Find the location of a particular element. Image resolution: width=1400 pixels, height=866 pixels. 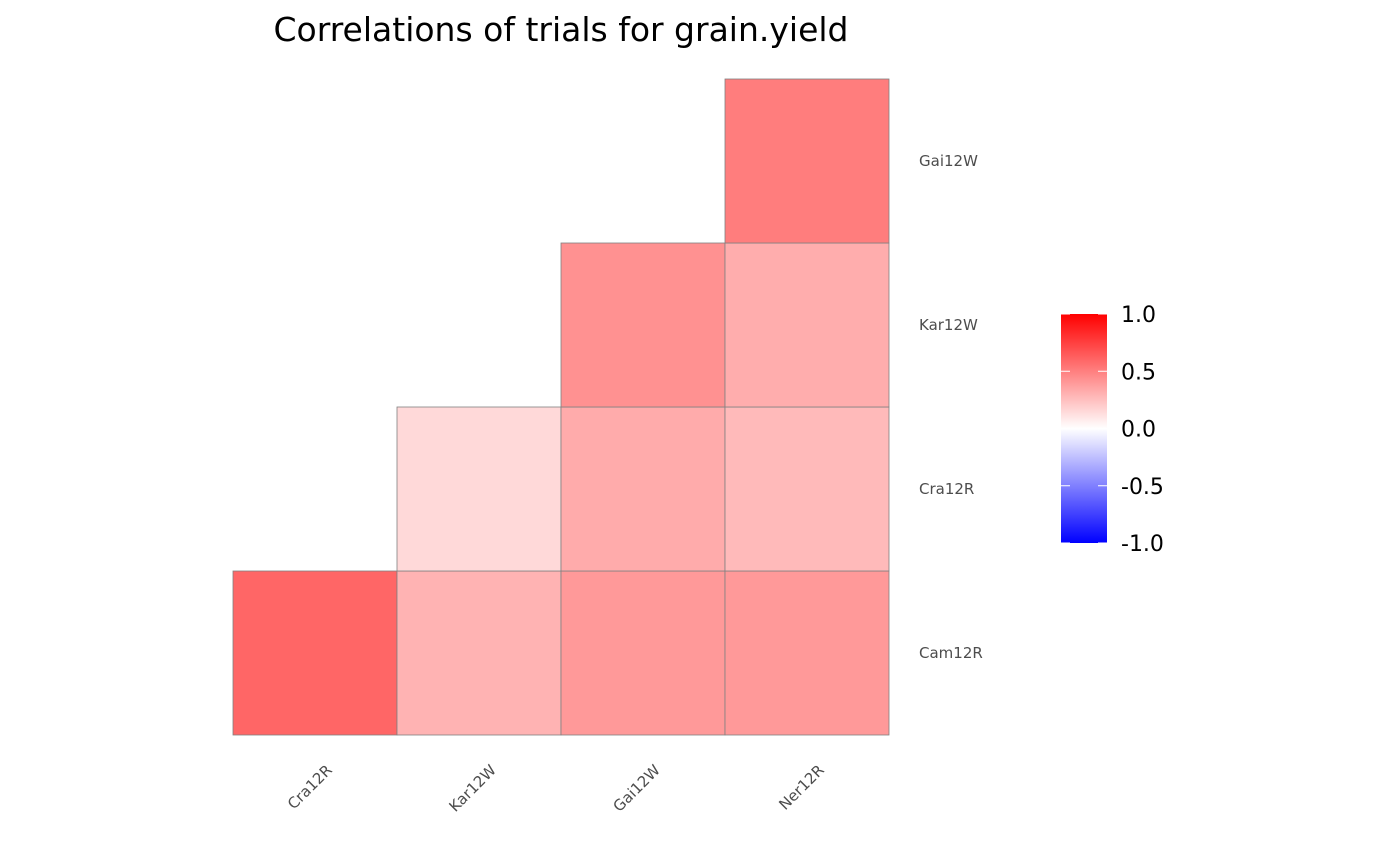

heatmap-cell-kar12w-cra12r is located at coordinates (479, 489).